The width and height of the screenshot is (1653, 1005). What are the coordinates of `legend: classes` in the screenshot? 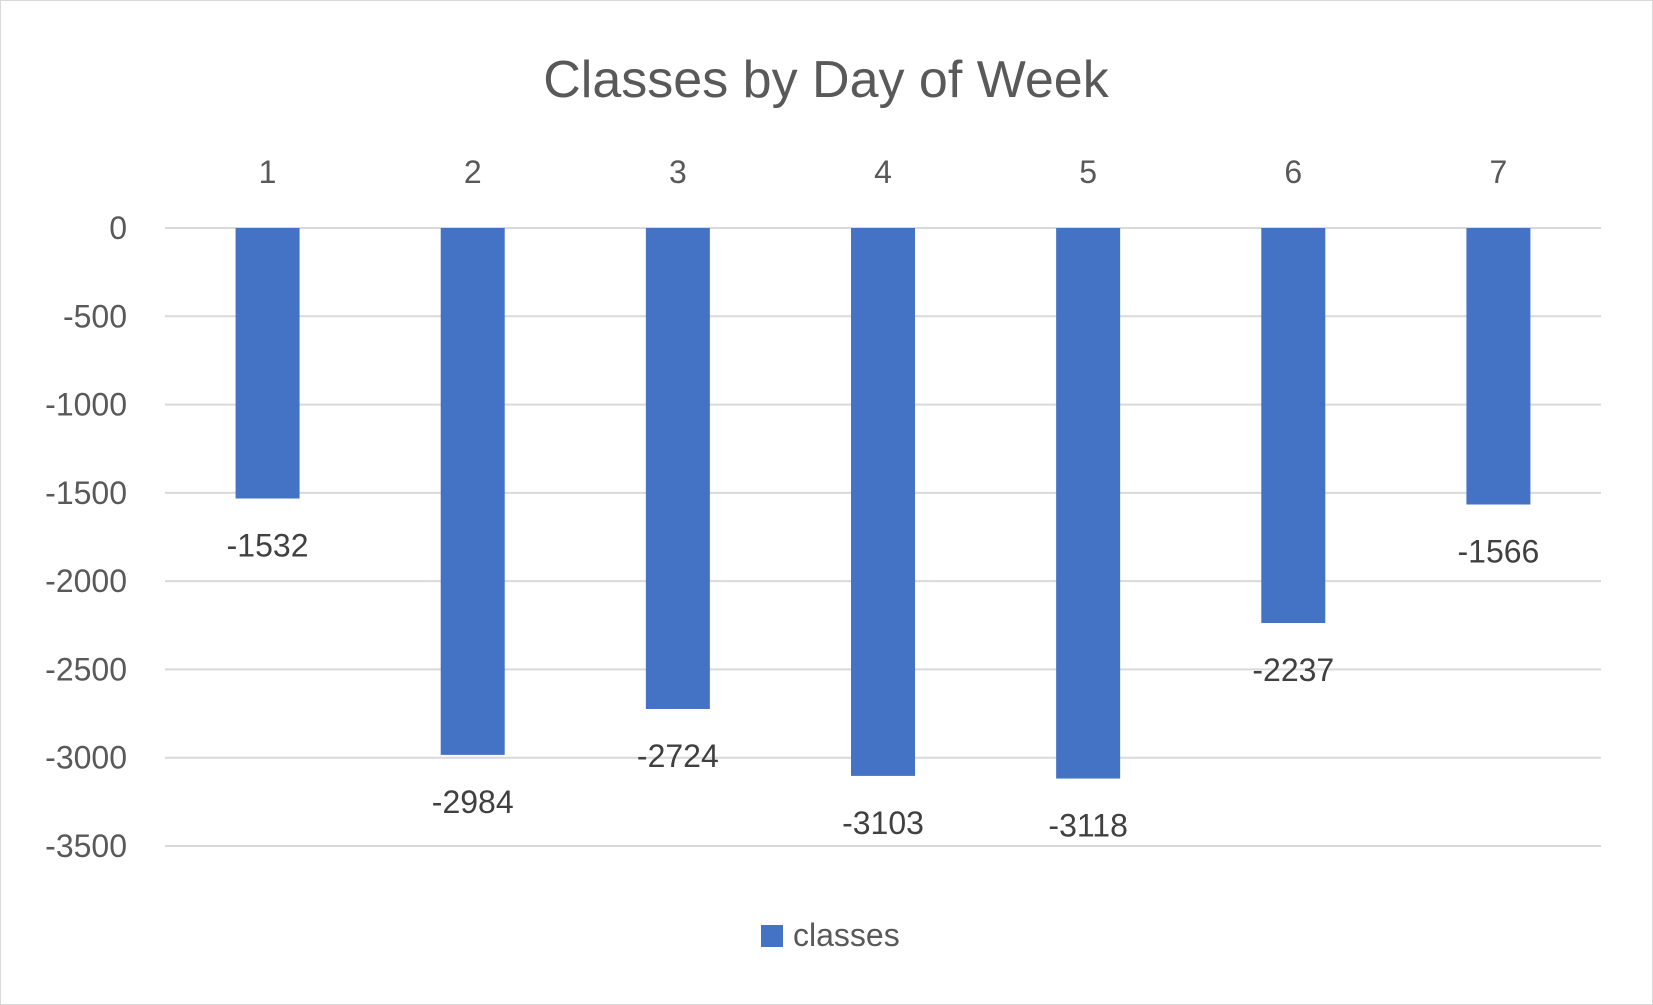 It's located at (830, 935).